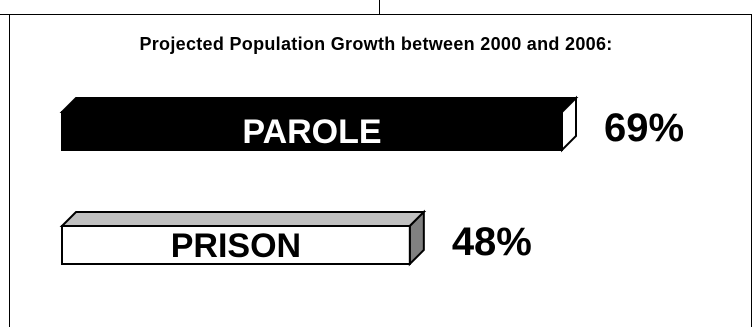 This screenshot has width=752, height=327. I want to click on frame-top-edge, so click(380, 14).